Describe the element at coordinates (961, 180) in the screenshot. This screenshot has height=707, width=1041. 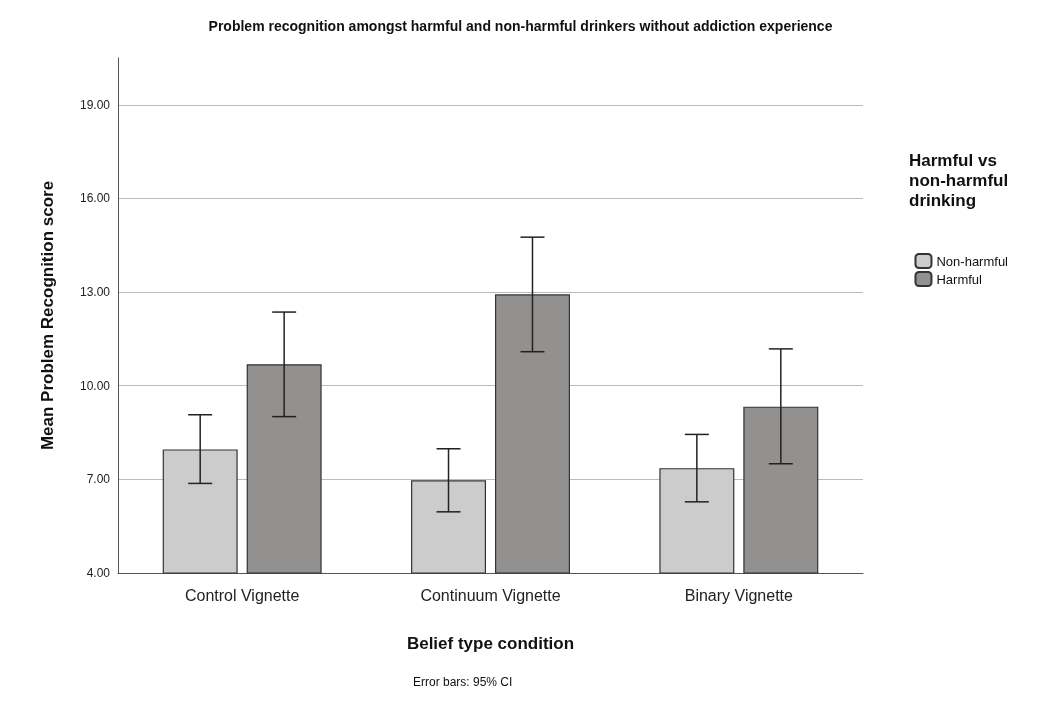
I see `legend-title: Harmful vs non-harmful drinking` at that location.